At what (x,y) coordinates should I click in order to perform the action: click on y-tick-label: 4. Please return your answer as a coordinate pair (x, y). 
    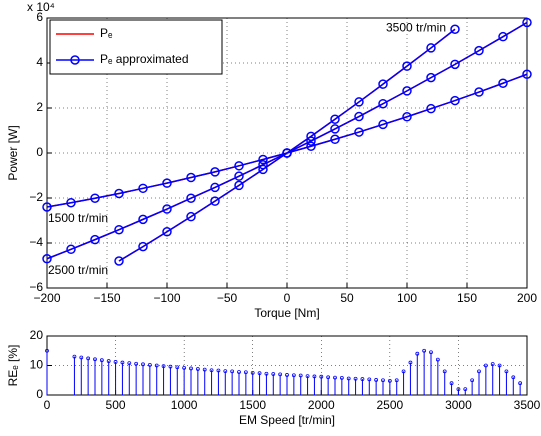
    Looking at the image, I should click on (39, 62).